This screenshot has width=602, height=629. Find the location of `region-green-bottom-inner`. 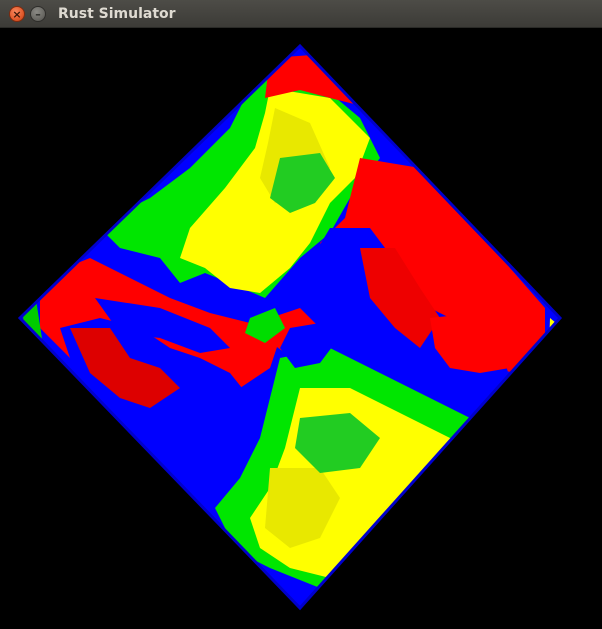

region-green-bottom-inner is located at coordinates (337, 443).